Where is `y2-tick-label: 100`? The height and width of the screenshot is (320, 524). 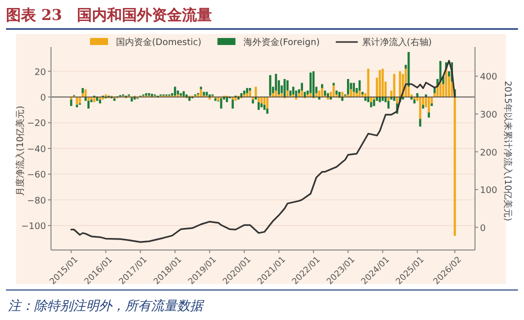 y2-tick-label: 100 is located at coordinates (489, 191).